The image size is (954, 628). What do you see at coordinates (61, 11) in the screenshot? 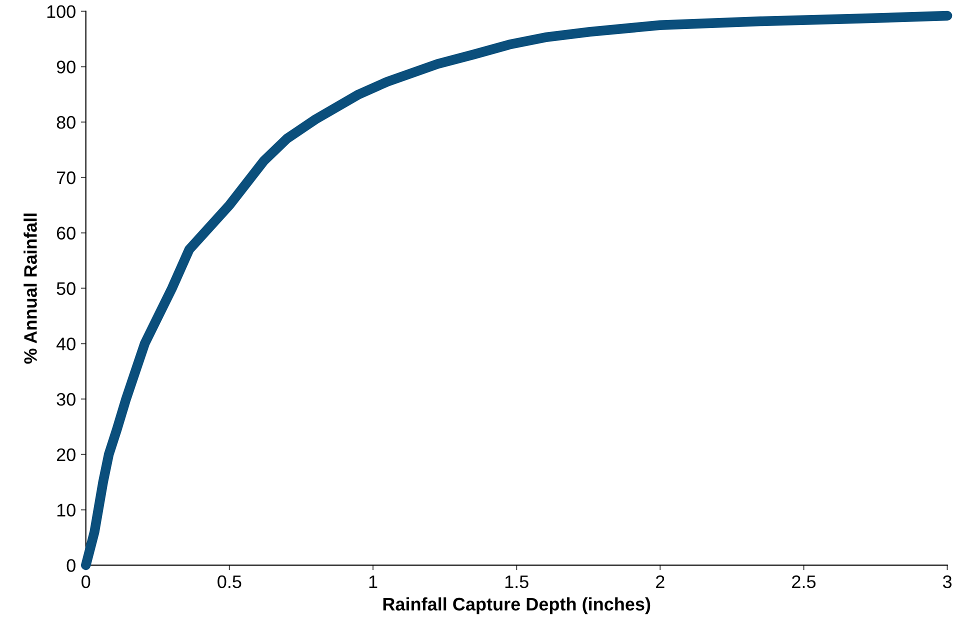
I see `y-tick-label: 100` at bounding box center [61, 11].